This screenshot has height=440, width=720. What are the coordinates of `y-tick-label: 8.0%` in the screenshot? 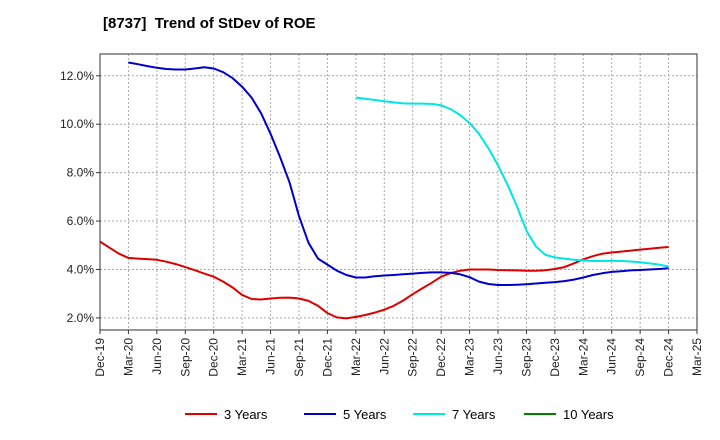 It's located at (81, 173).